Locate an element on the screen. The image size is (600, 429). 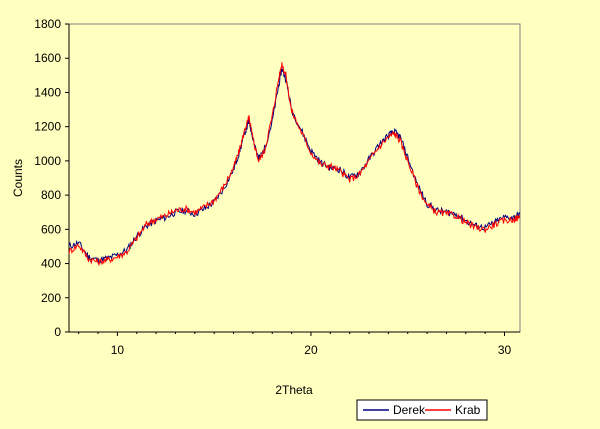
x-tick-label: 10 is located at coordinates (118, 350).